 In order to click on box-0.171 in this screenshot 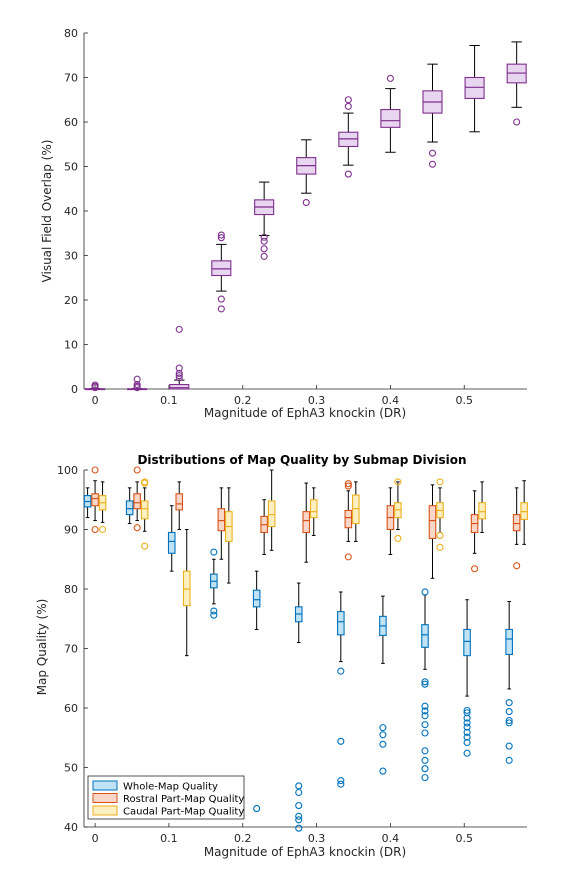, I will do `click(221, 523)`.